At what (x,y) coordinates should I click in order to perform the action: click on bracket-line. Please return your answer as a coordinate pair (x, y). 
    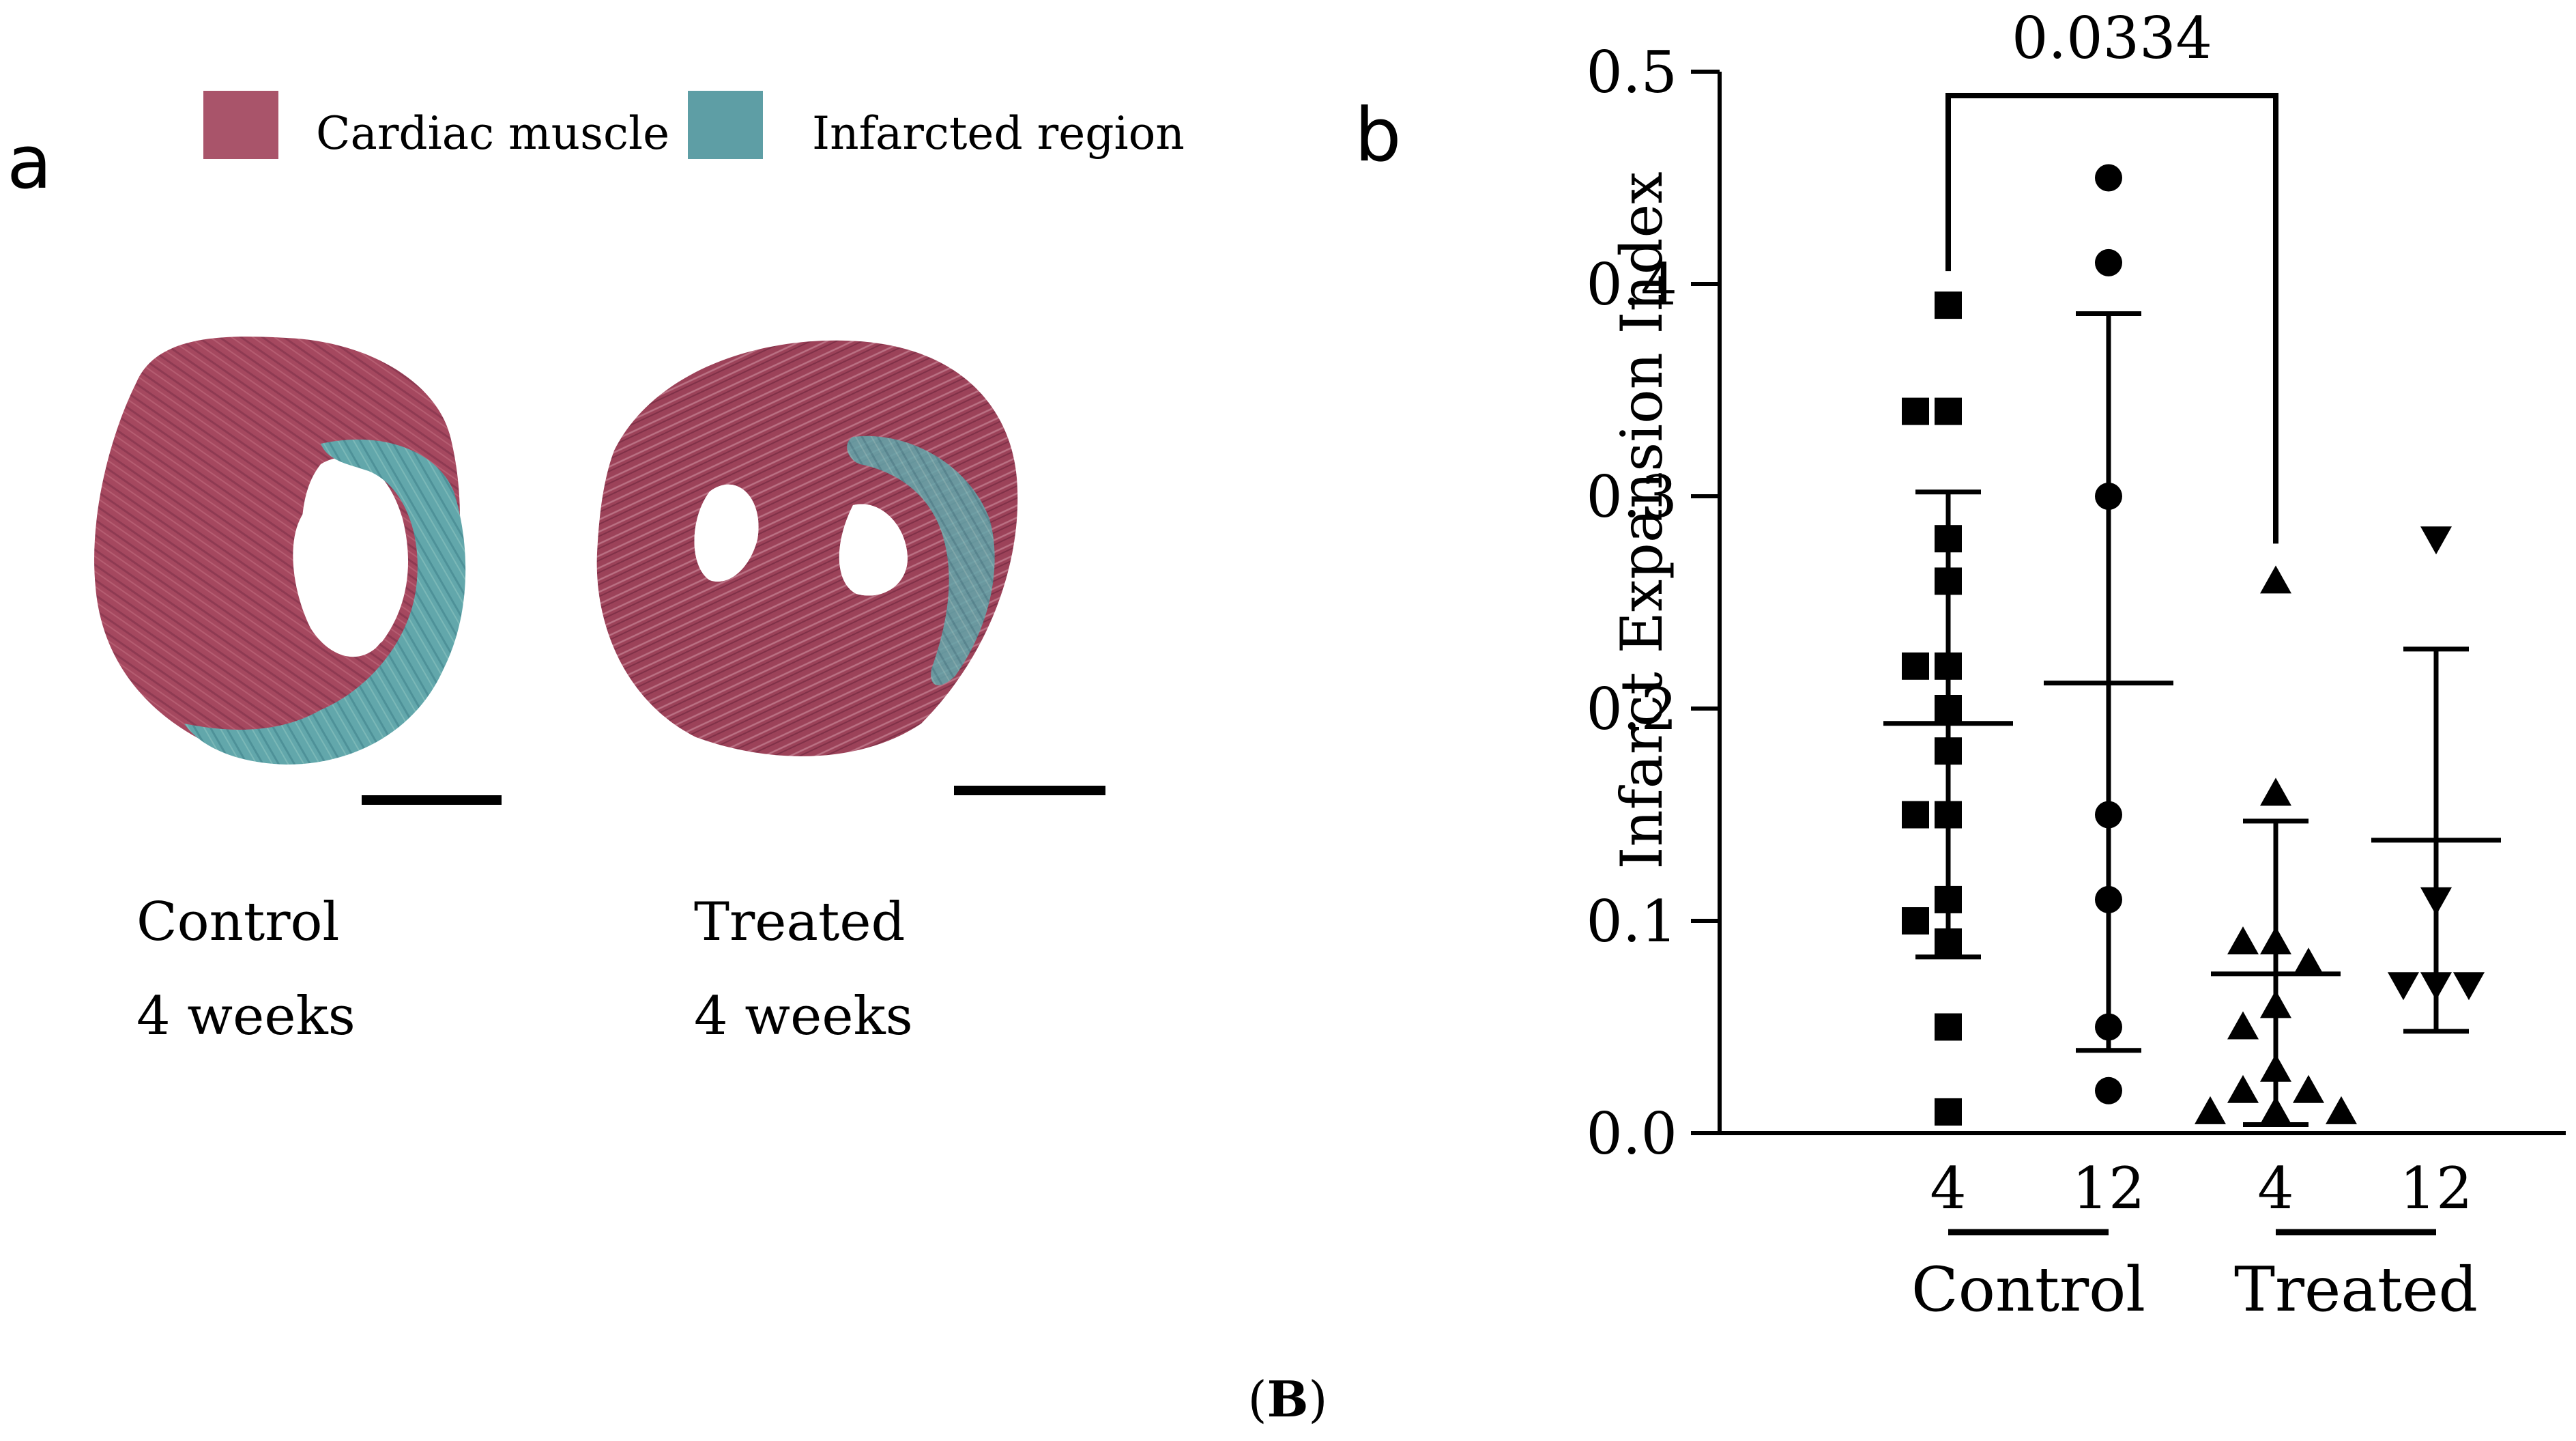
    Looking at the image, I should click on (2111, 318).